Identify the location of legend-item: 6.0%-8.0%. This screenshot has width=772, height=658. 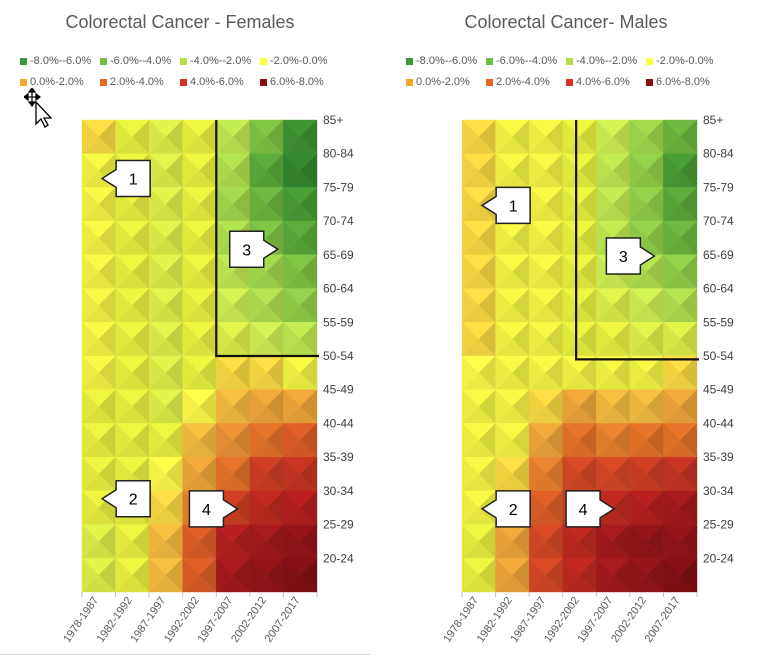
(686, 82).